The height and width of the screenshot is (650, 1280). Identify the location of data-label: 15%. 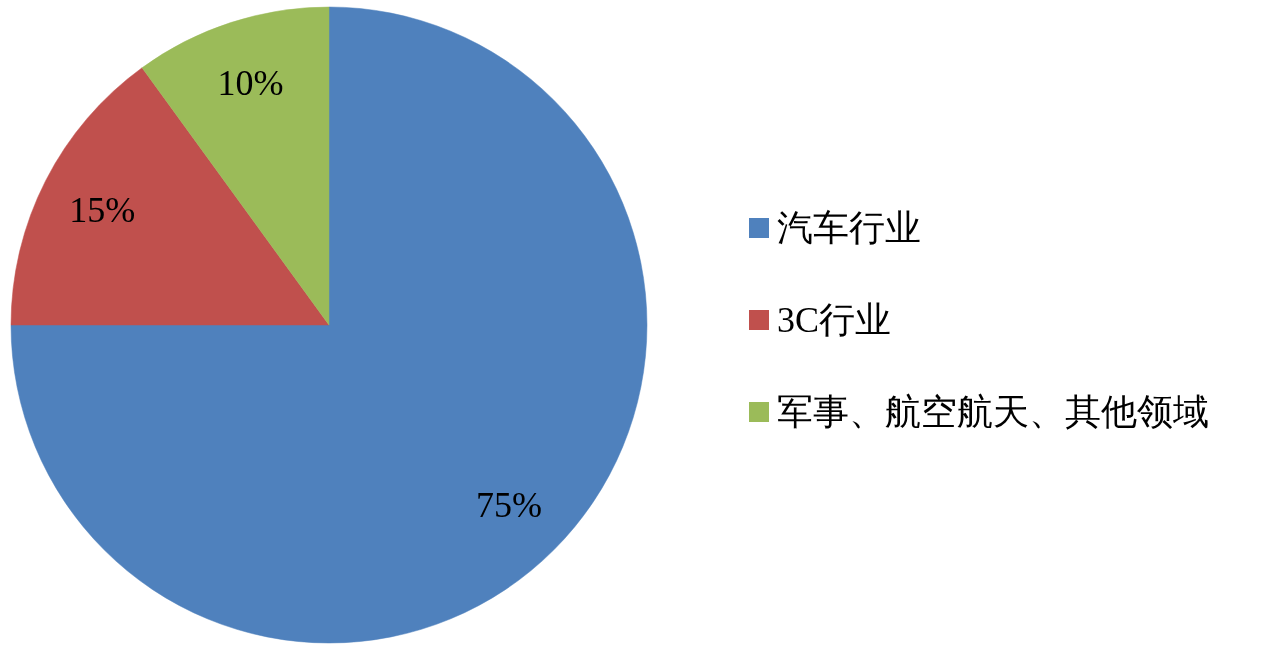
(102, 209).